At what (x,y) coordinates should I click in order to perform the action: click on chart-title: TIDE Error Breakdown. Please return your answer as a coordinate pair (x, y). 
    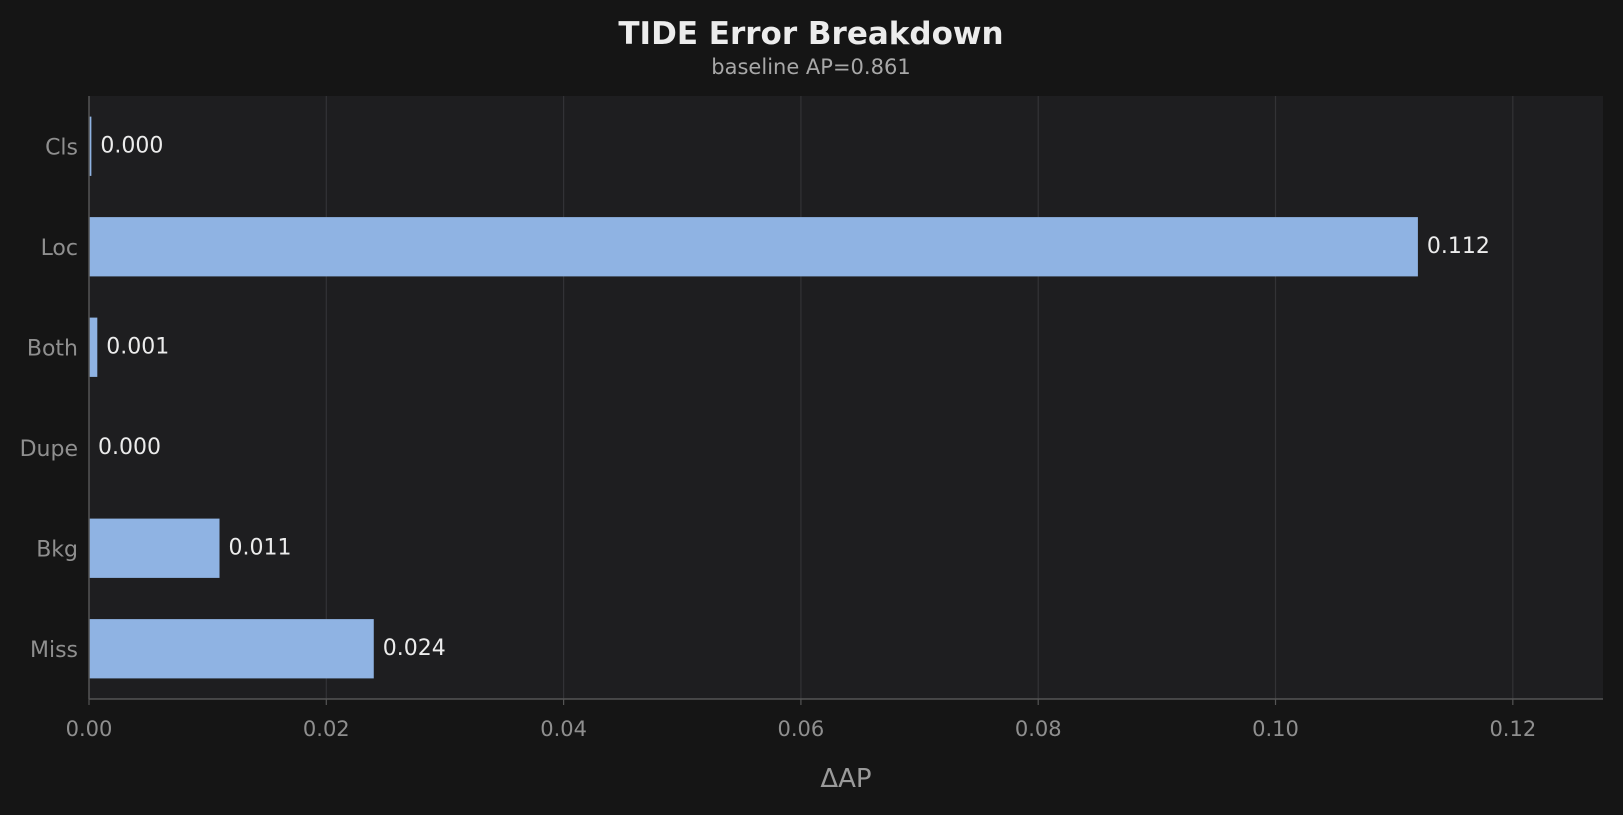
    Looking at the image, I should click on (810, 34).